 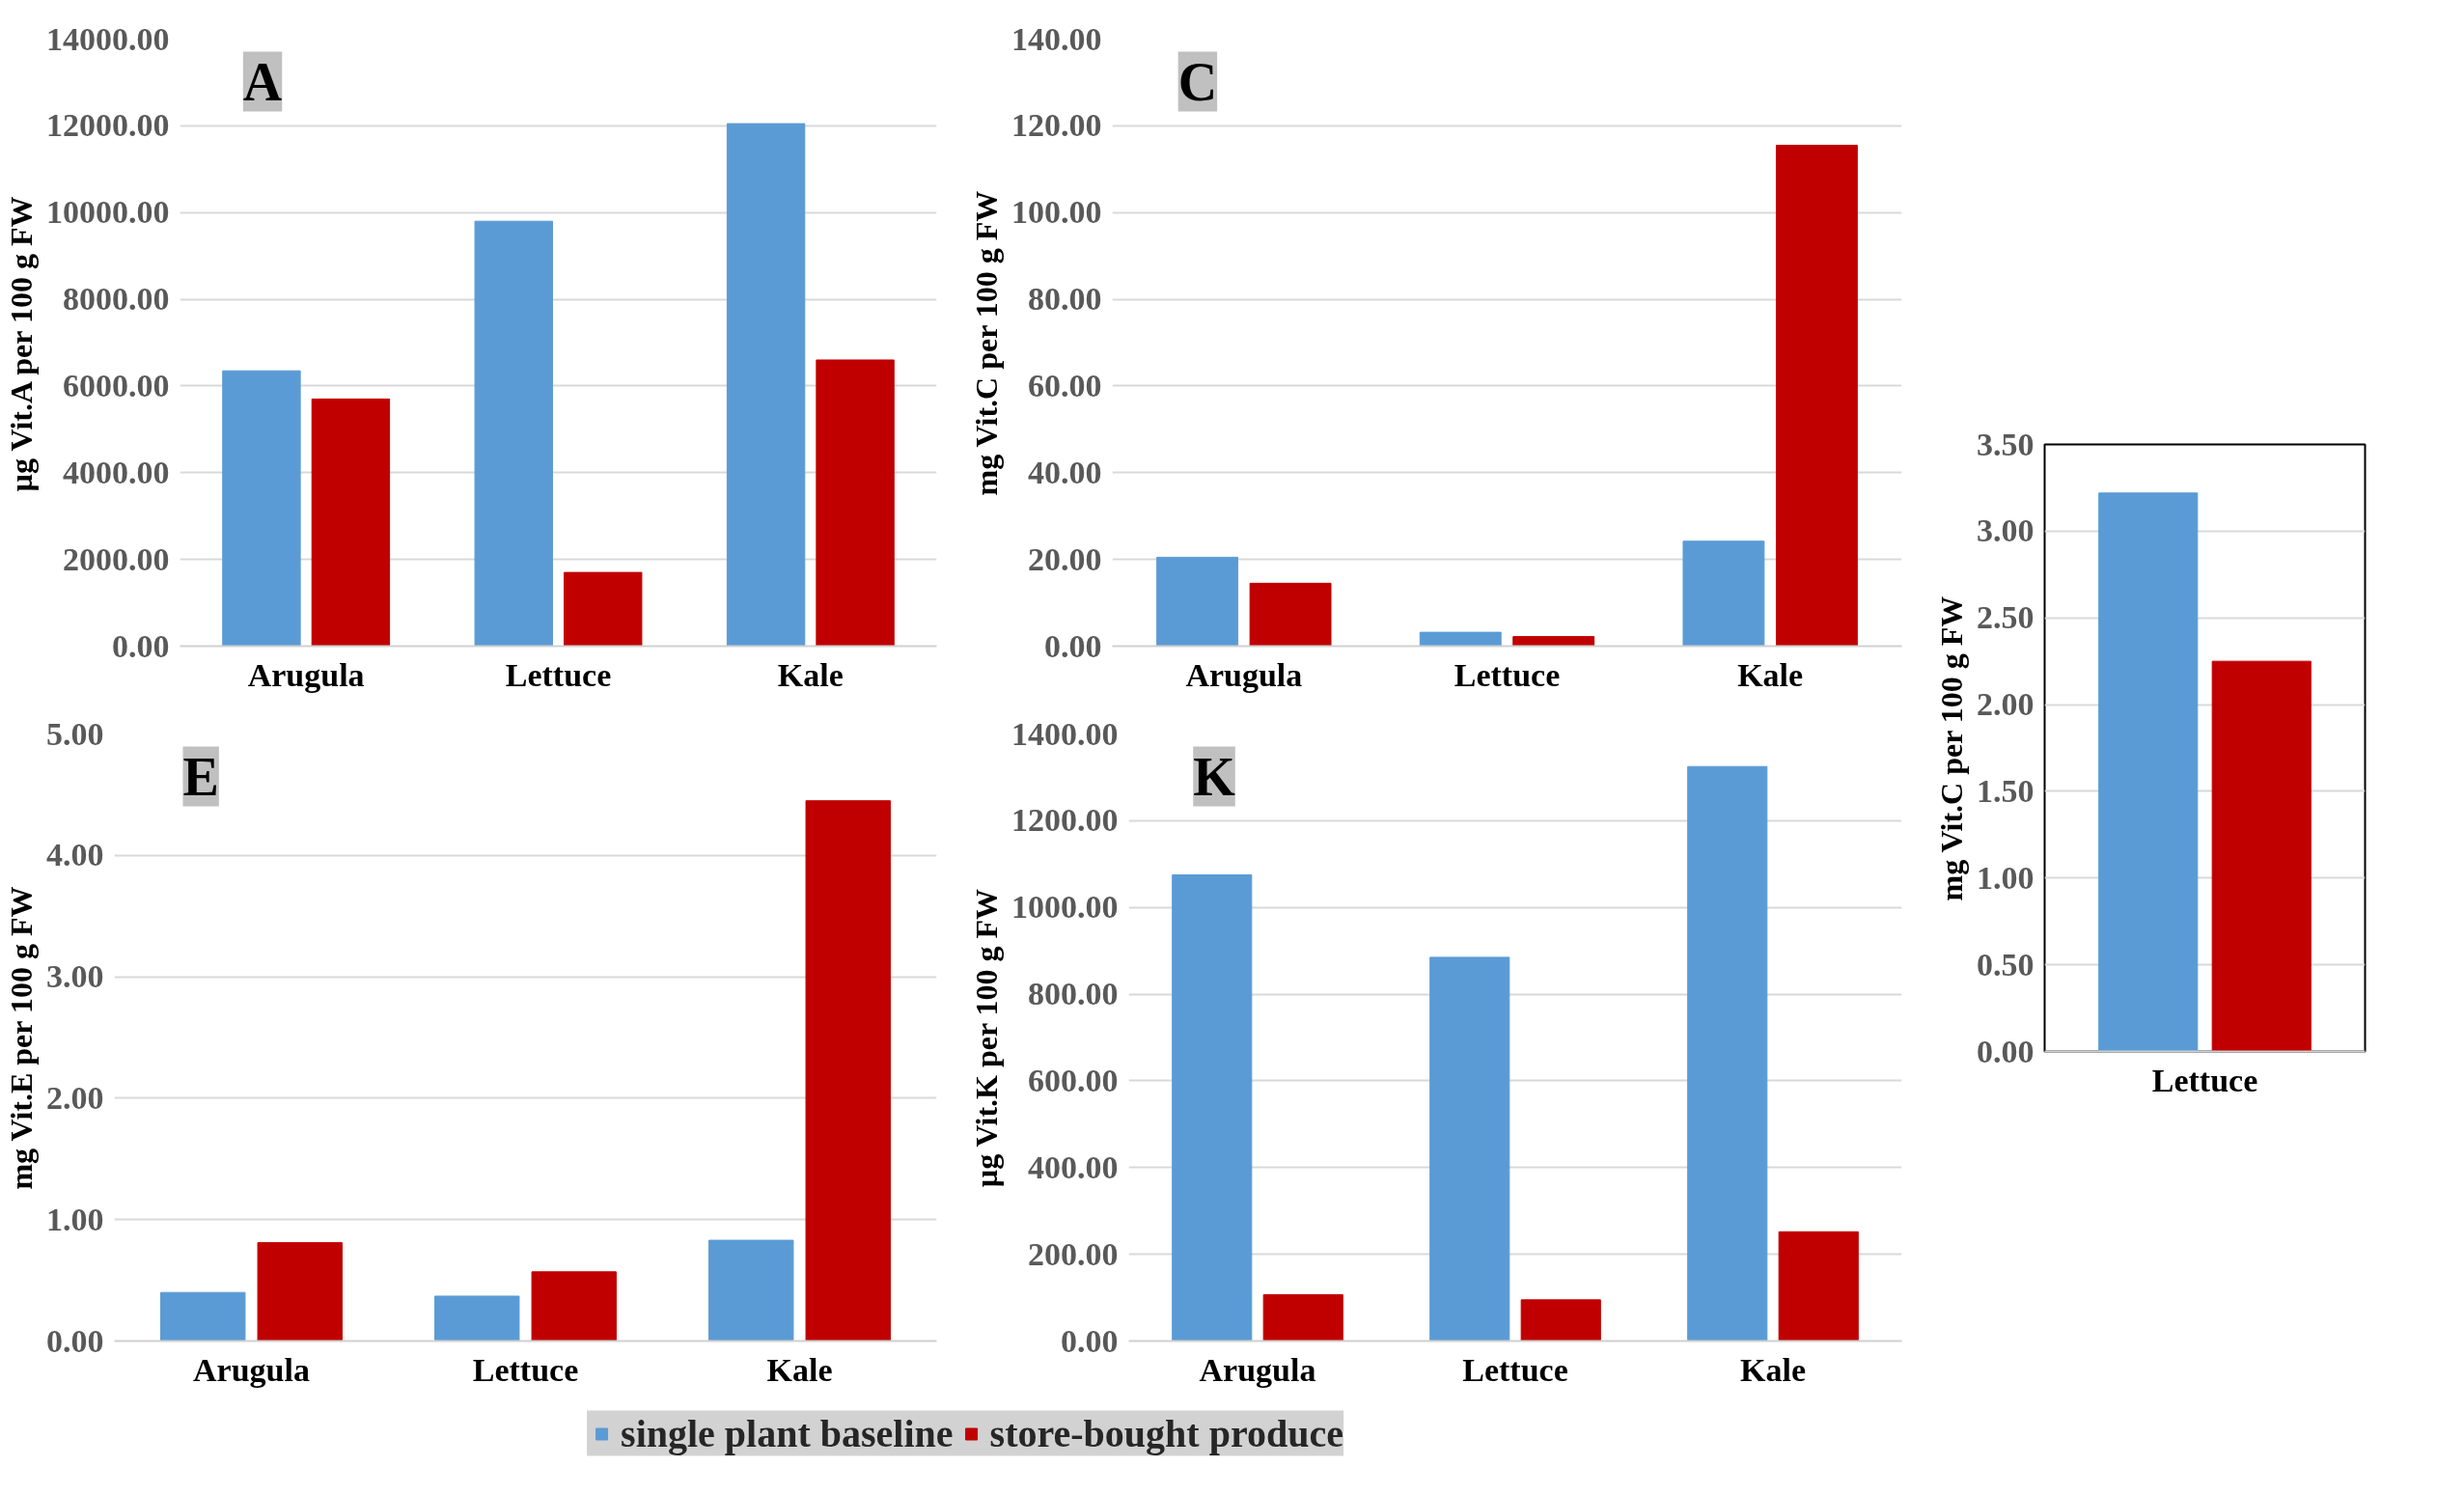 What do you see at coordinates (1065, 908) in the screenshot?
I see `y-tick-label: 1000.00` at bounding box center [1065, 908].